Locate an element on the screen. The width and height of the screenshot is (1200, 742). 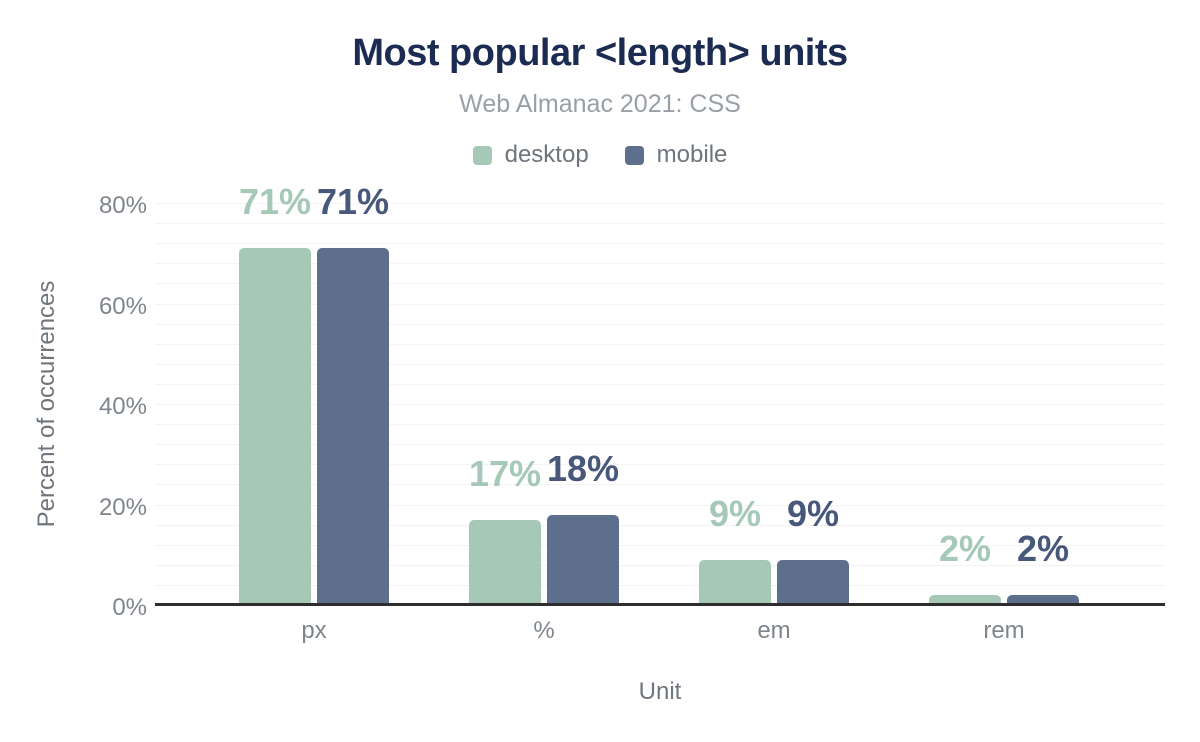
bar-desktop-% is located at coordinates (505, 562).